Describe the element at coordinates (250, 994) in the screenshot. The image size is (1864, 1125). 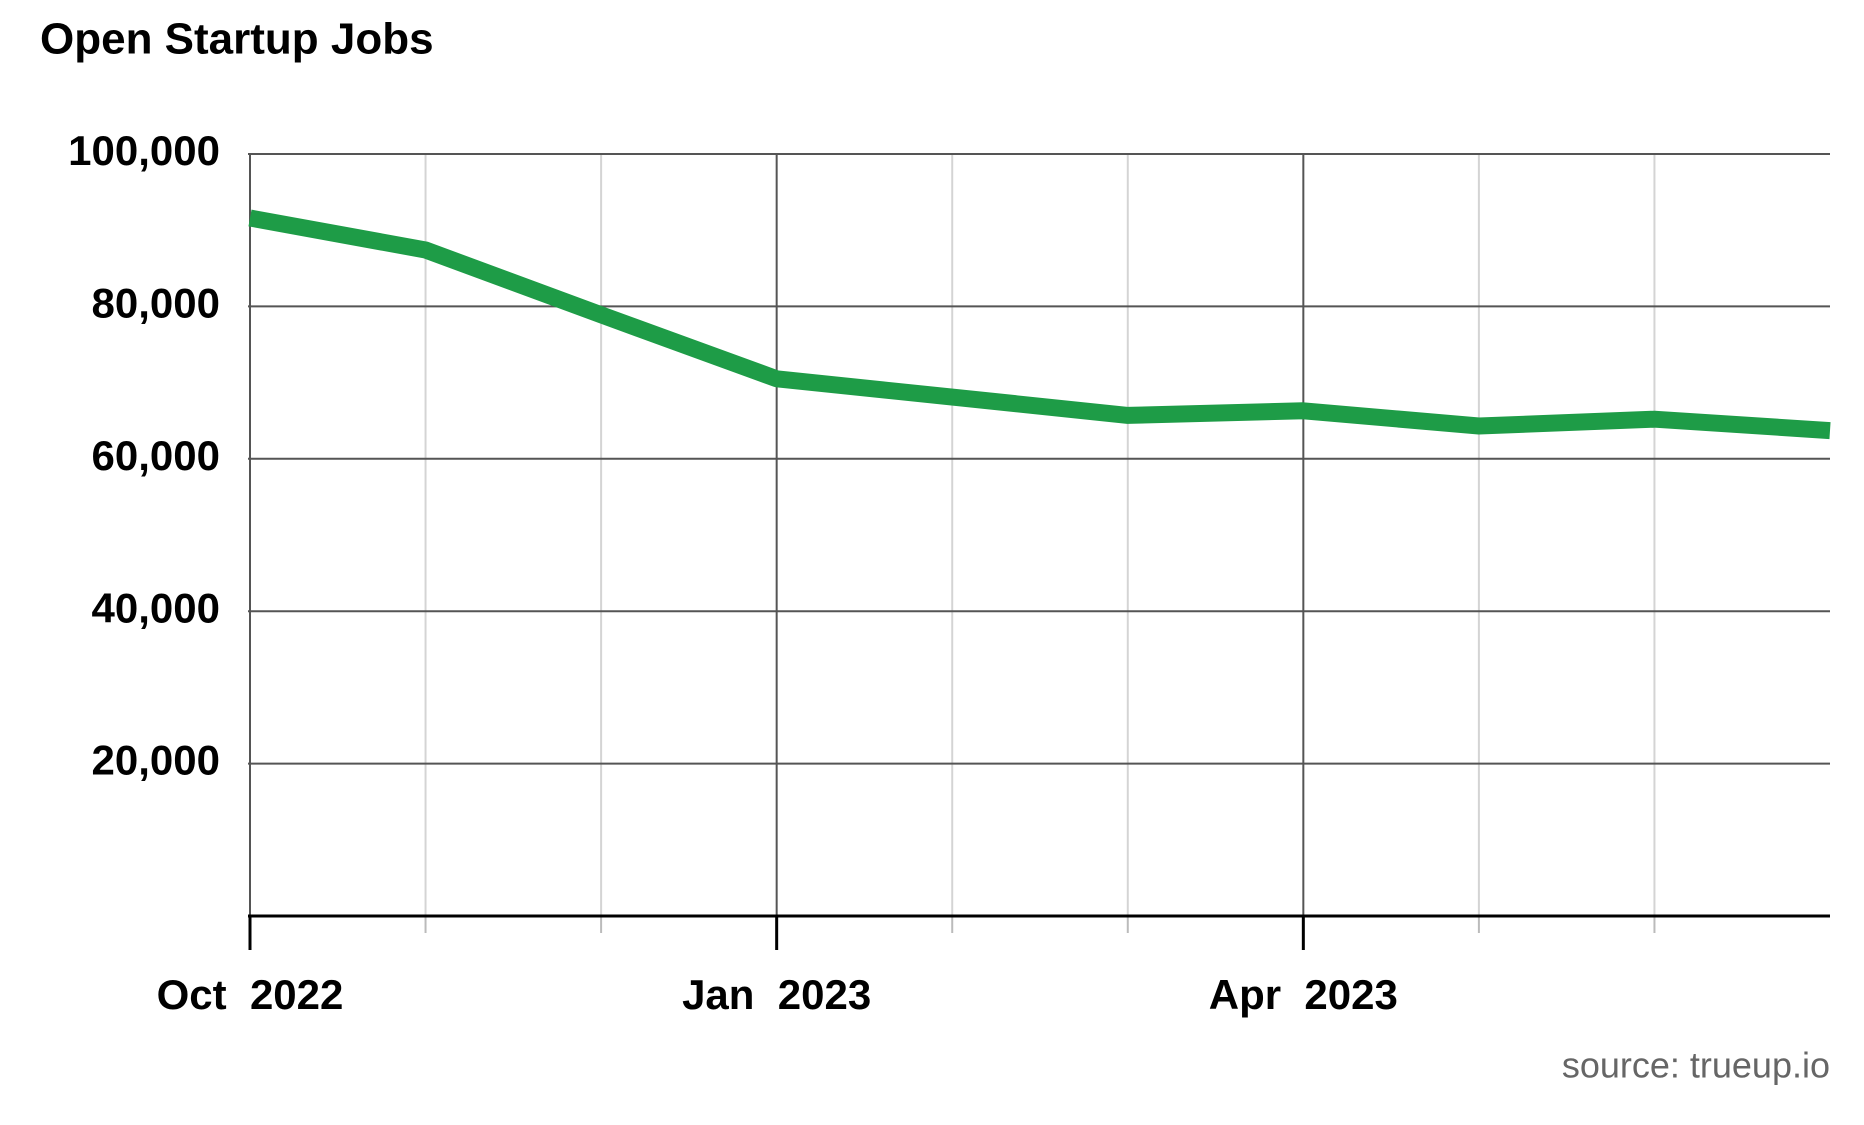
I see `x-tick-label: Oct 2022` at that location.